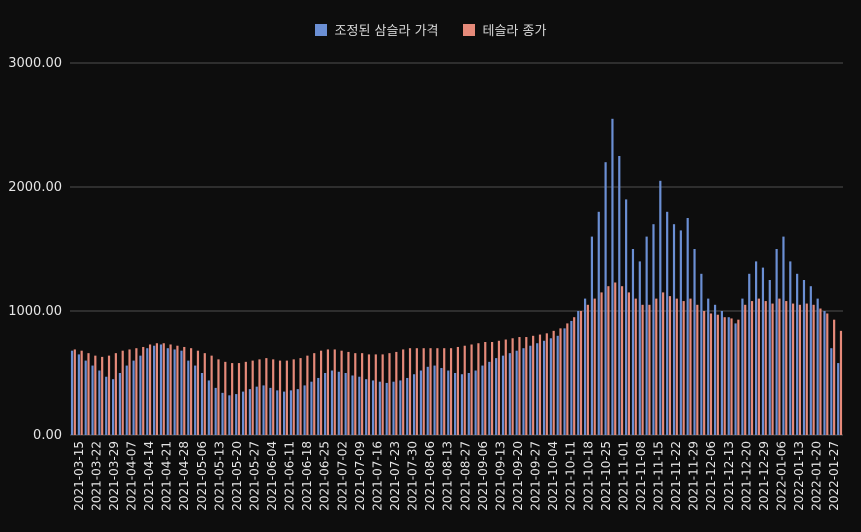 The width and height of the screenshot is (861, 532). Describe the element at coordinates (676, 476) in the screenshot. I see `x-tick-label: 2021-11-22` at that location.